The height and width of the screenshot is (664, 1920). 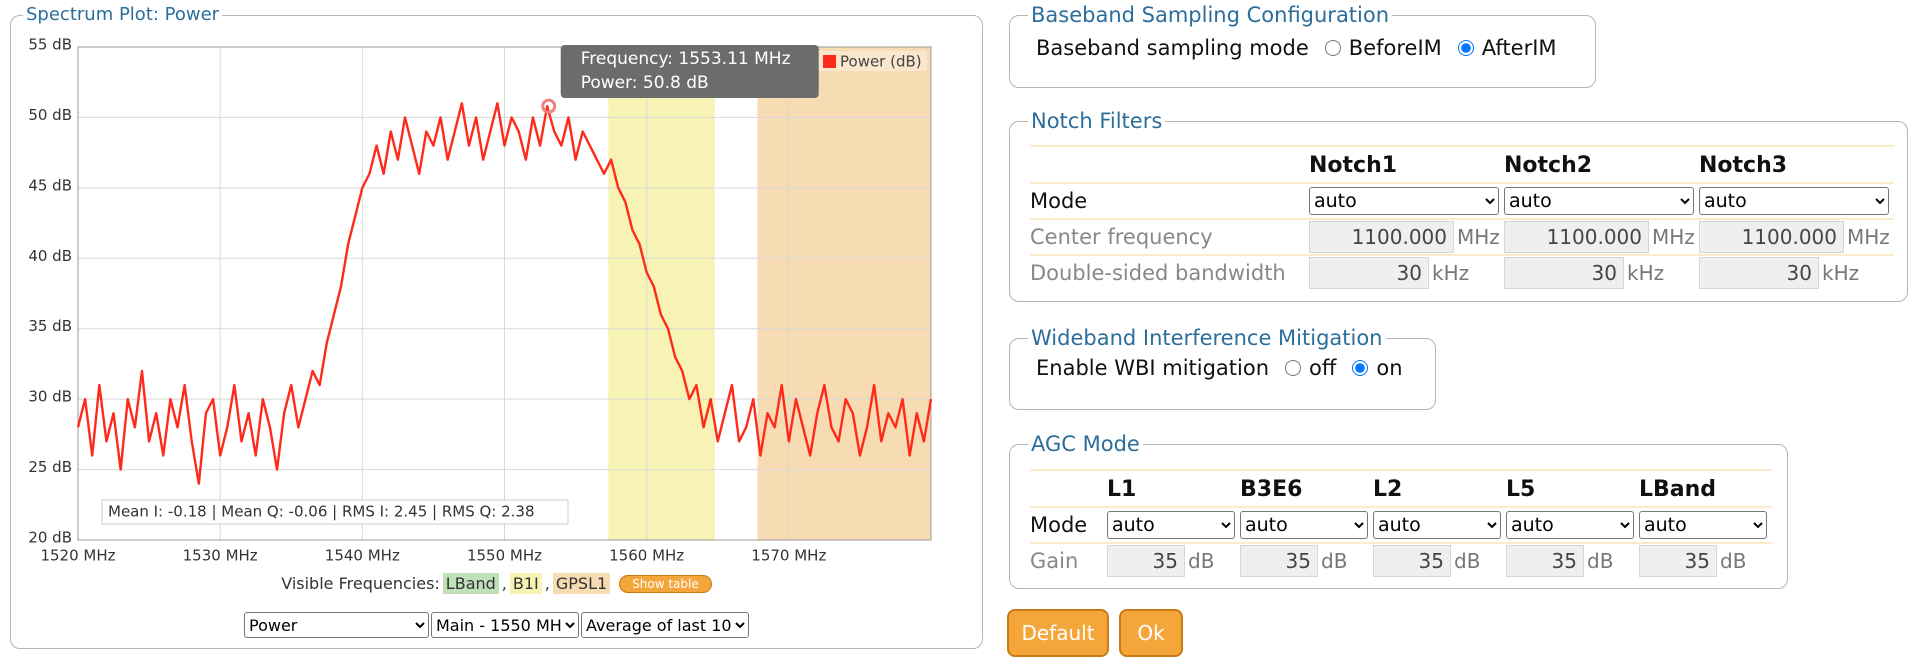 I want to click on y-tick-label: 55 dB, so click(x=50, y=45).